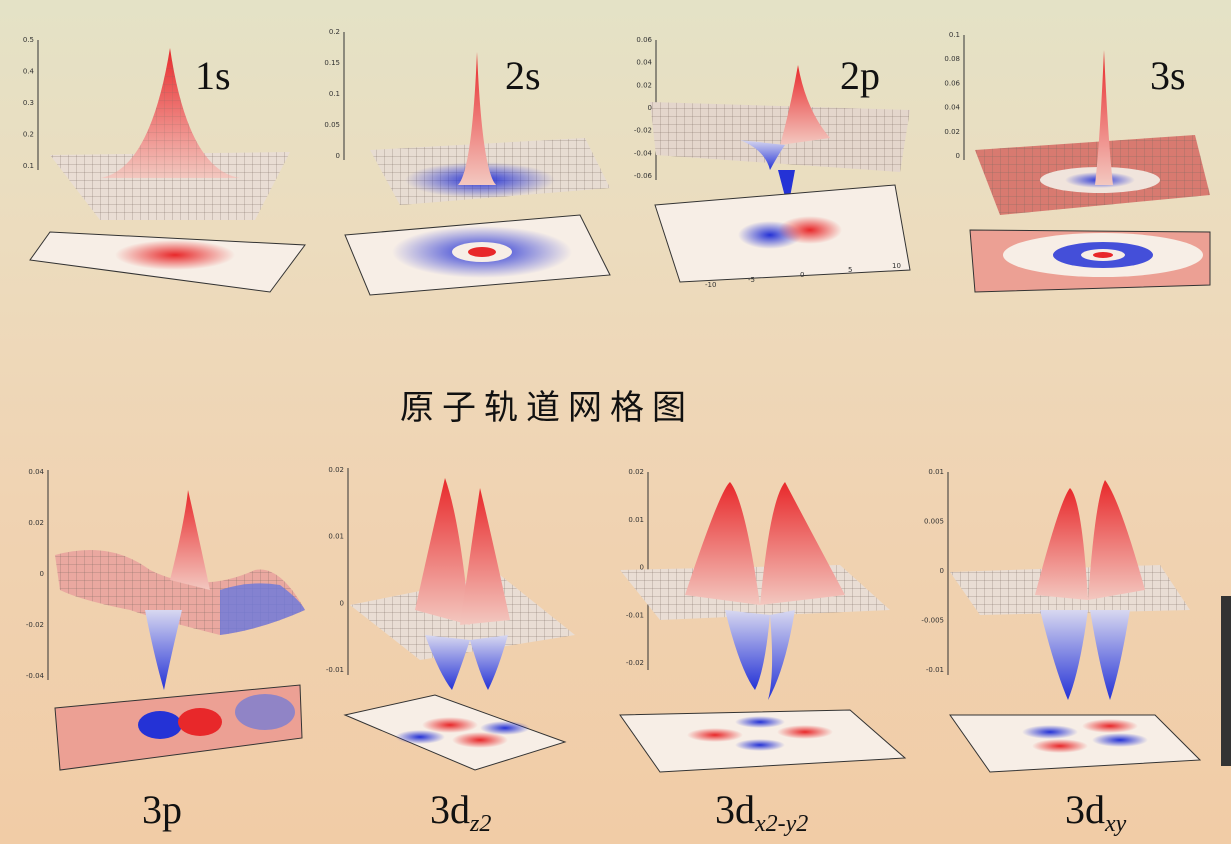 The image size is (1231, 844). I want to click on ytick-3dz2-3: -0.01, so click(335, 670).